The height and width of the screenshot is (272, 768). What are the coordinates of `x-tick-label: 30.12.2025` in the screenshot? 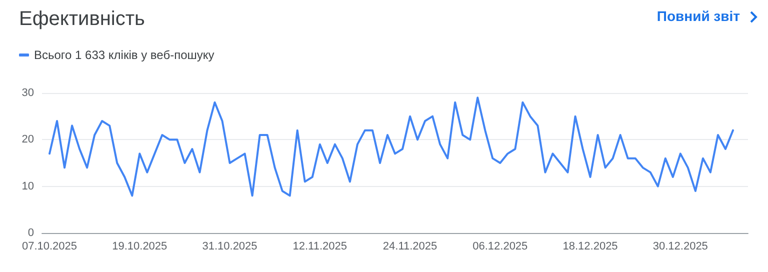 It's located at (680, 246).